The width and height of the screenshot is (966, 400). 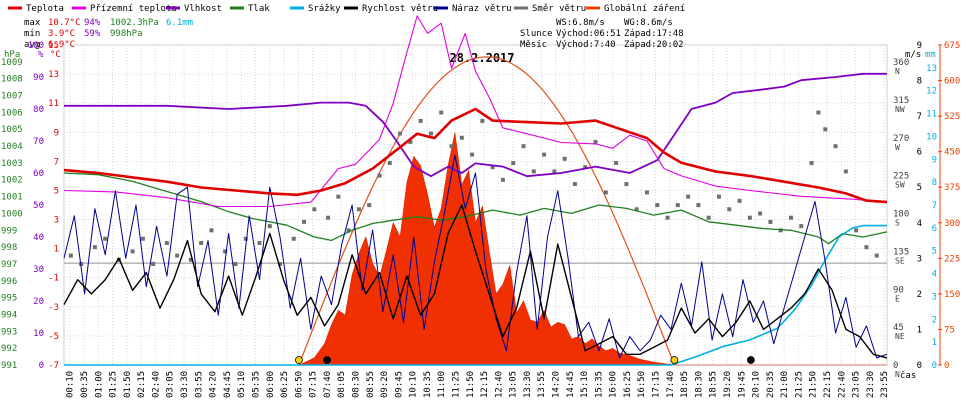 I want to click on wind-speed-tick-label: 7, so click(x=919, y=117).